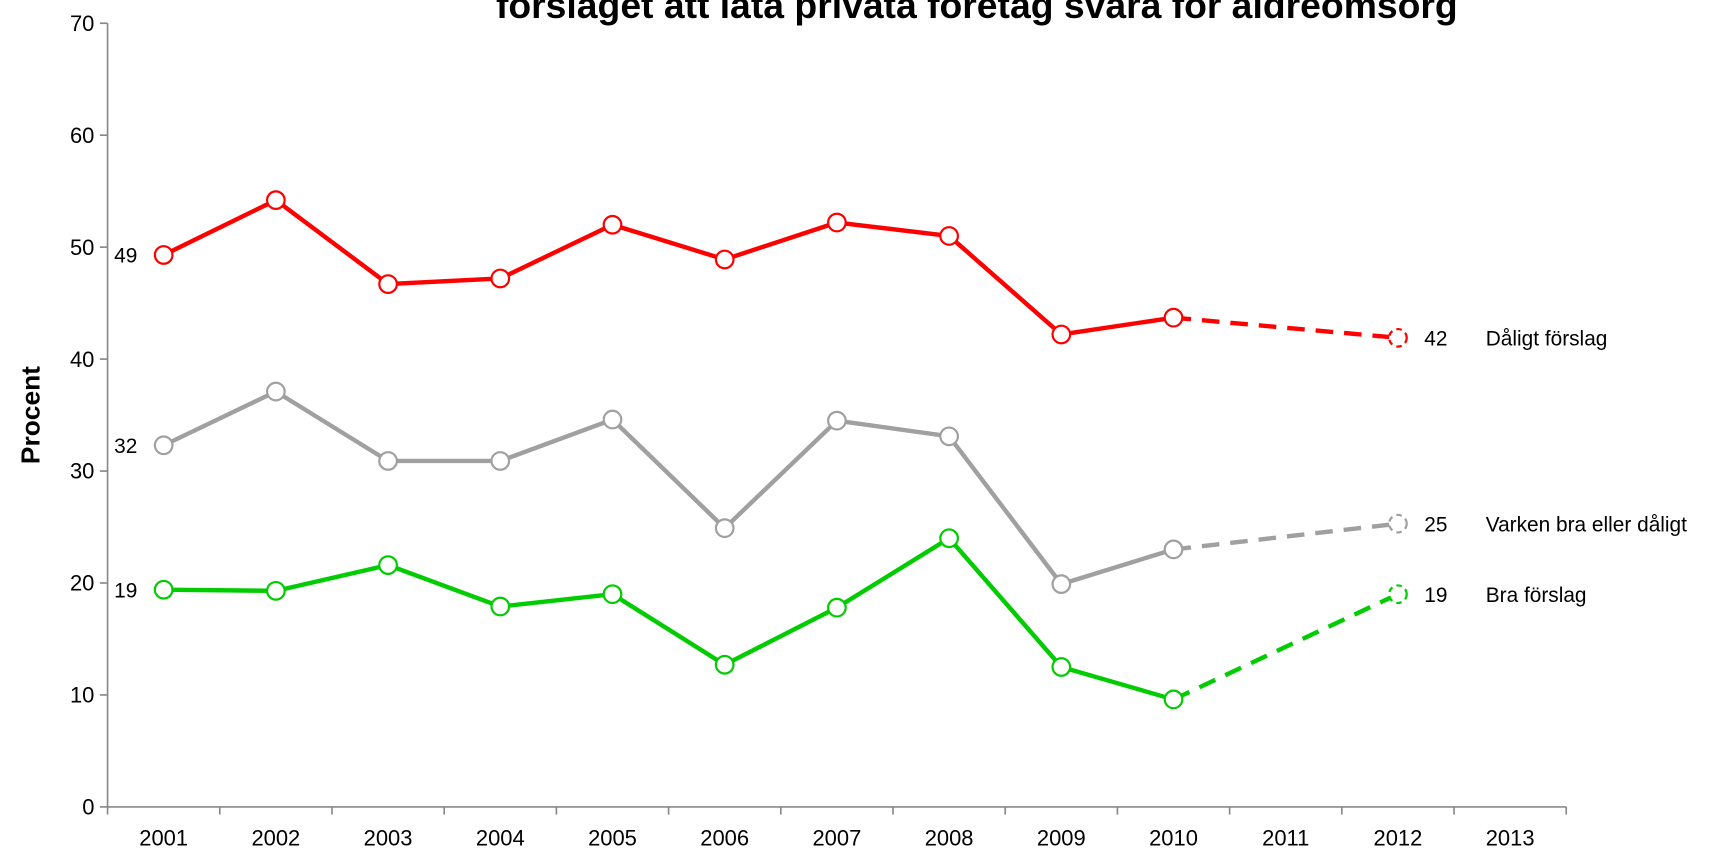 This screenshot has width=1721, height=851. What do you see at coordinates (500, 837) in the screenshot?
I see `x-tick-label: 2004` at bounding box center [500, 837].